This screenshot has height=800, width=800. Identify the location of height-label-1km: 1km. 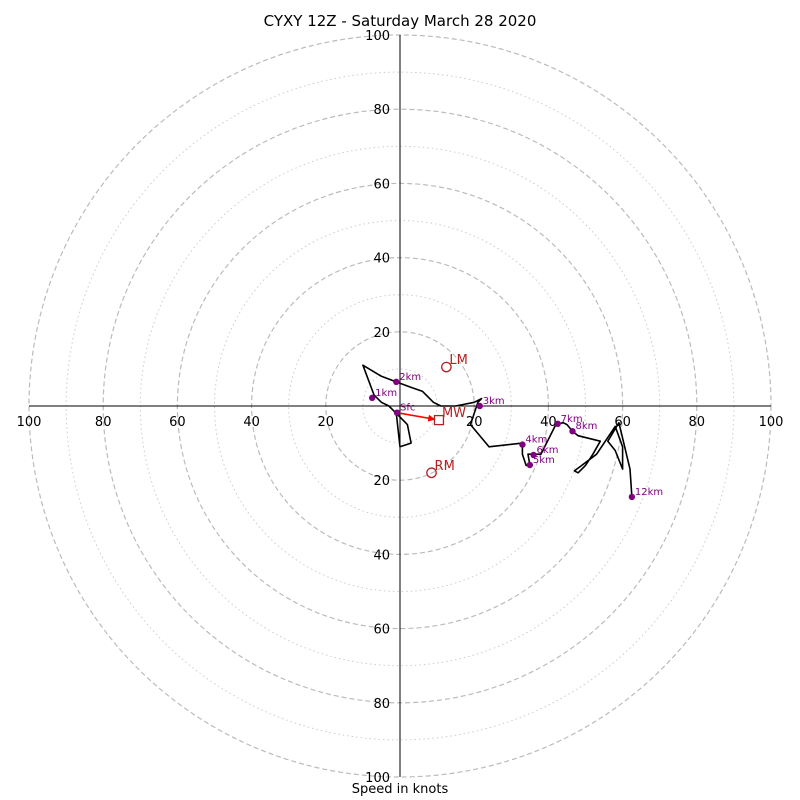
(386, 393).